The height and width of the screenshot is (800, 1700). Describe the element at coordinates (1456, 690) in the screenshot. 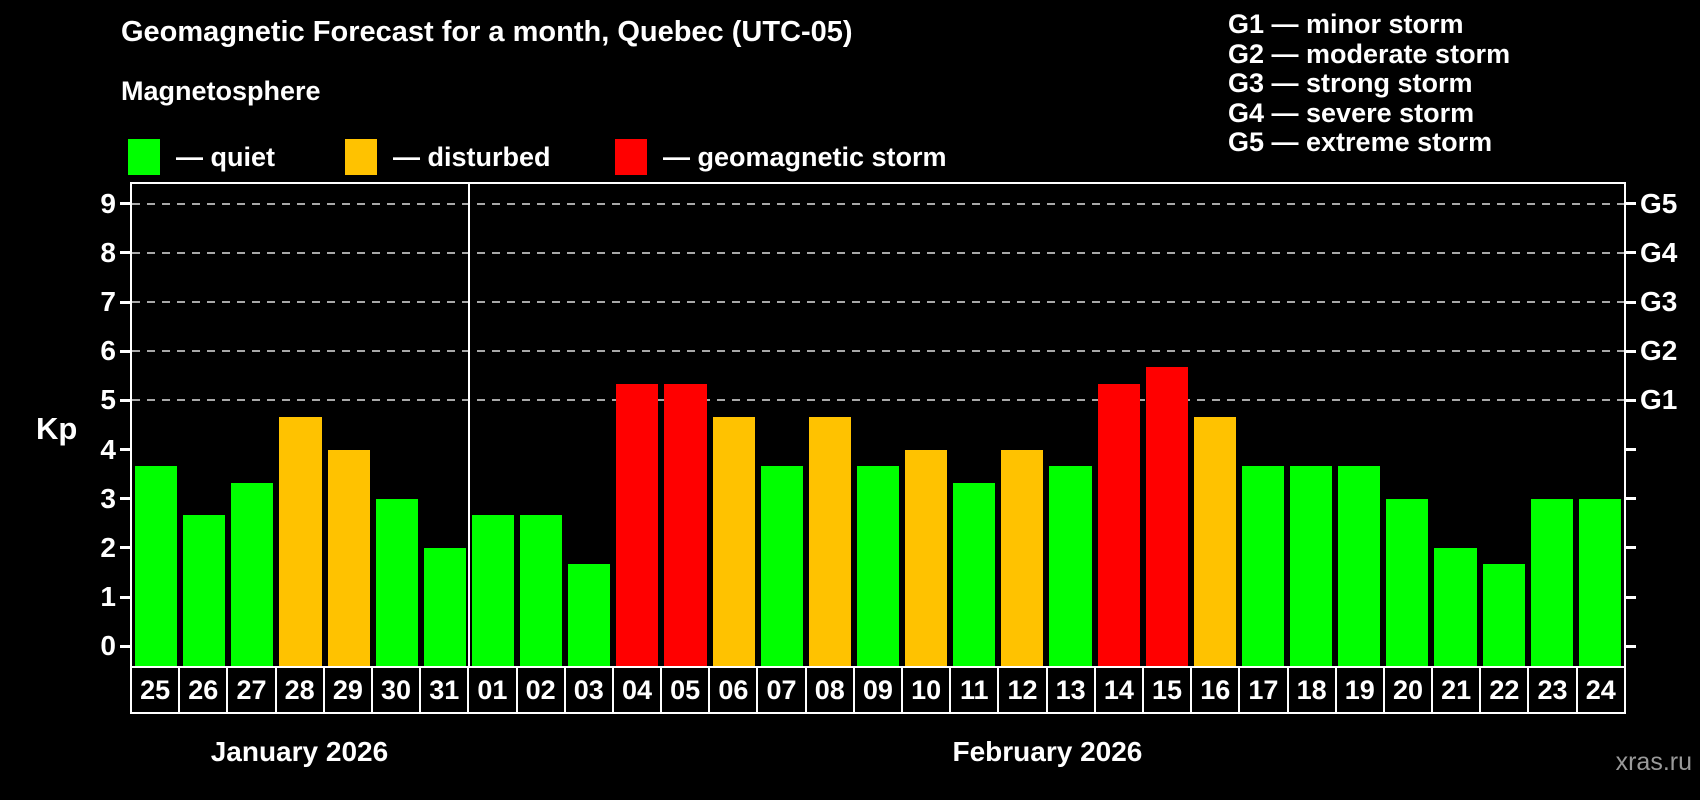

I see `day-cell-21: 21` at that location.